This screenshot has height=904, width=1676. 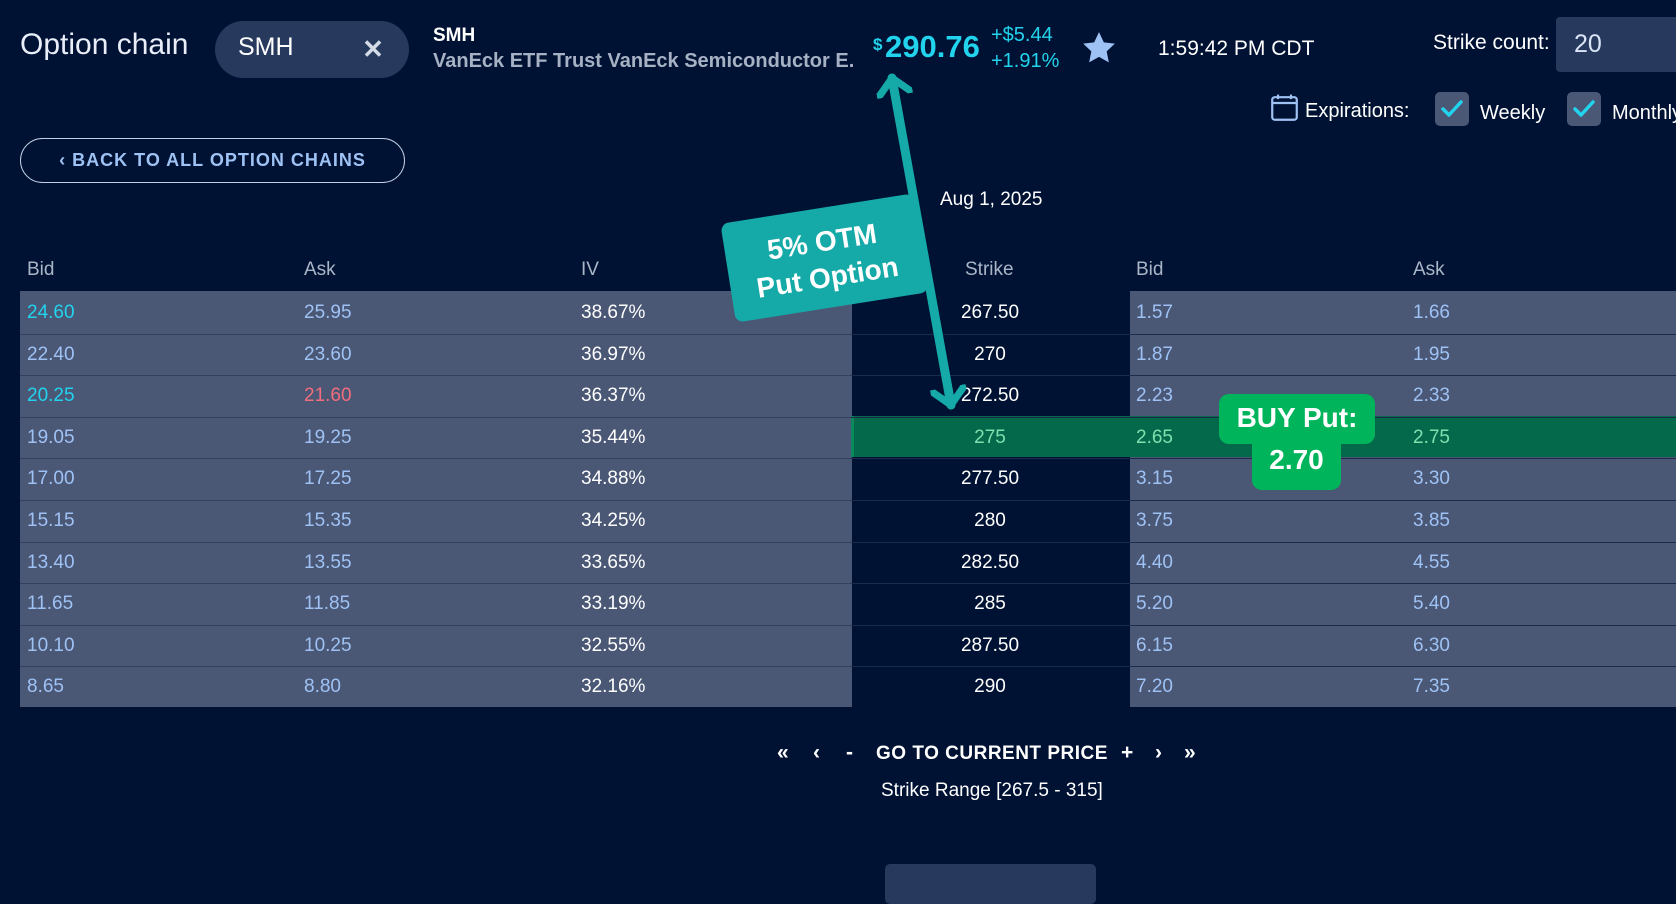 I want to click on put-bid-cell: 7.20, so click(x=1154, y=686).